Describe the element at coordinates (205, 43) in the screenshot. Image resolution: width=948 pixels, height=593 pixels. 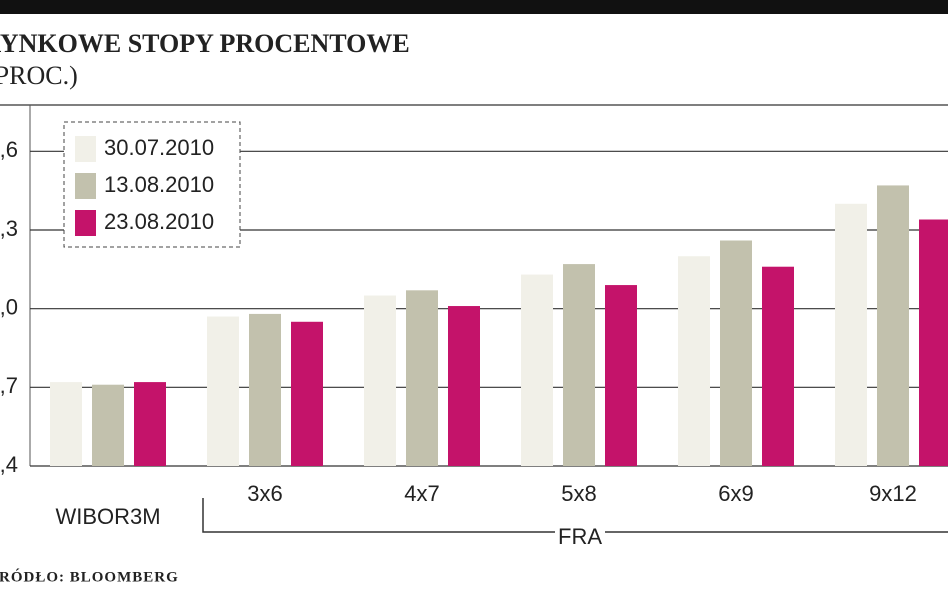
I see `chart-title: RYNKOWE STOPY PROCENTOWE` at that location.